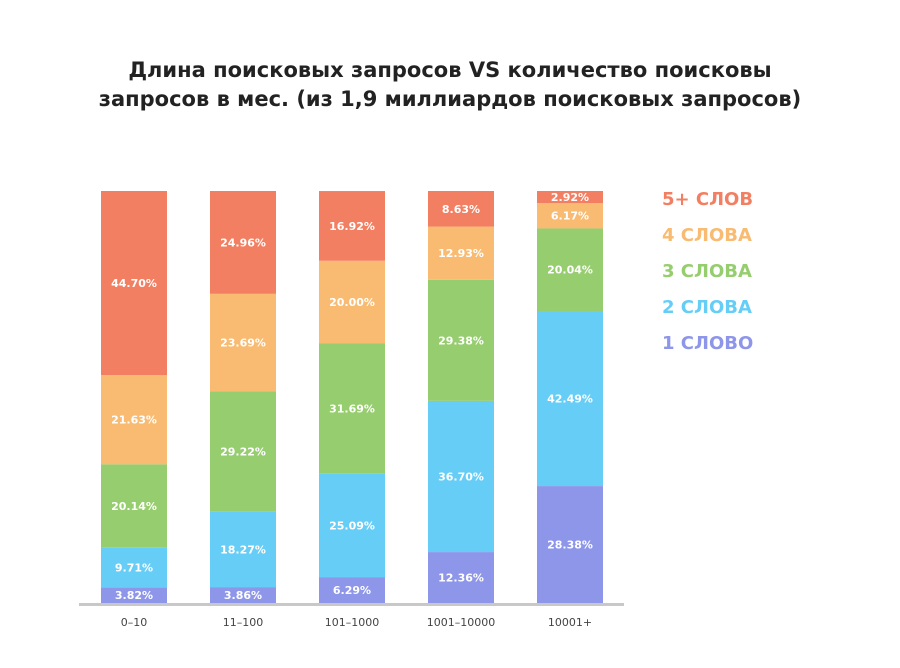 This screenshot has height=668, width=900. Describe the element at coordinates (707, 235) in the screenshot. I see `legend-item: 4 СЛОВА` at that location.